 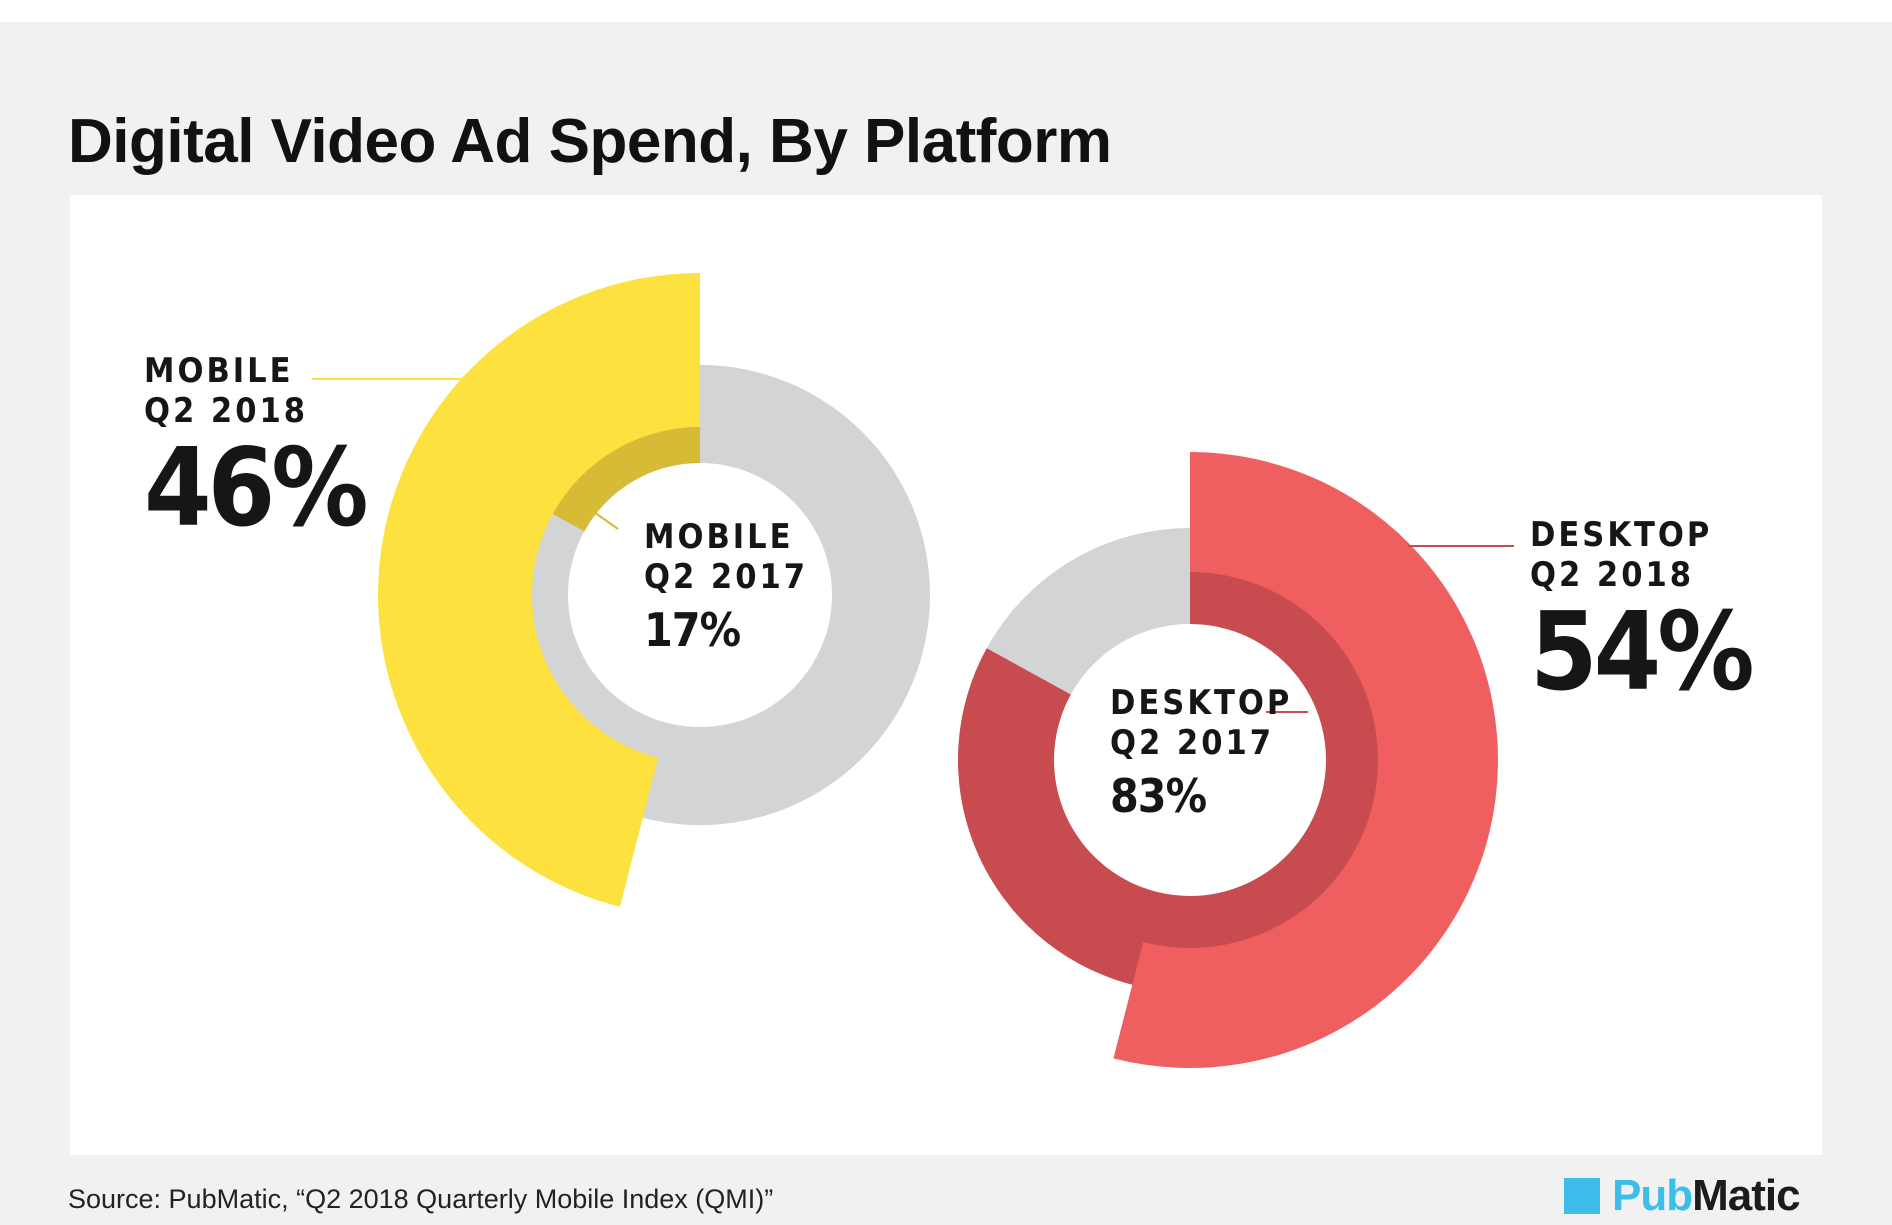 What do you see at coordinates (594, 512) in the screenshot?
I see `mobile-q2-2017-leader-line` at bounding box center [594, 512].